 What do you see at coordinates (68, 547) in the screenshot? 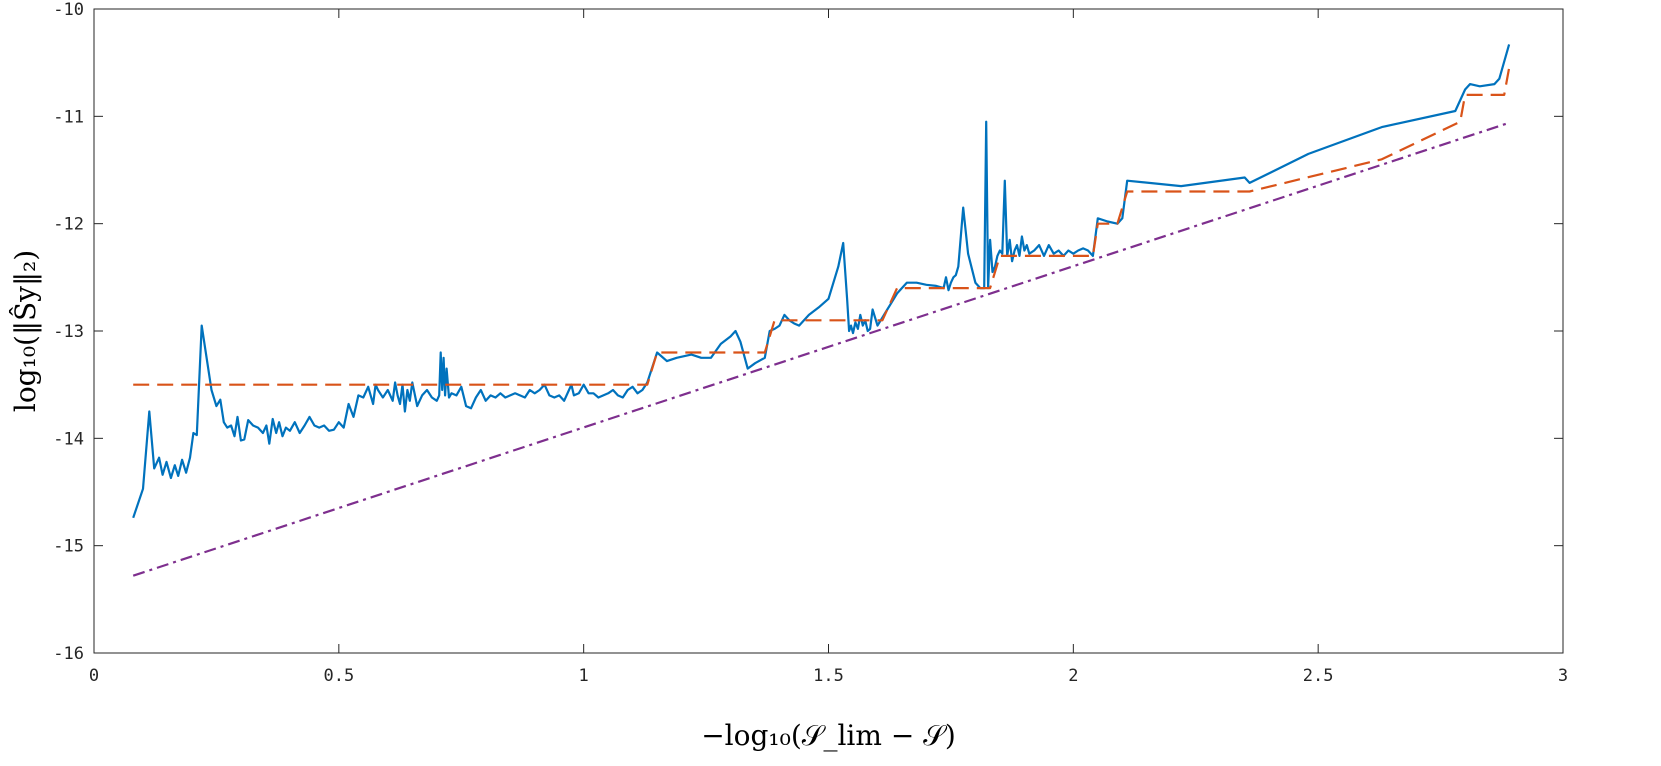
I see `y-tick-label: -15` at bounding box center [68, 547].